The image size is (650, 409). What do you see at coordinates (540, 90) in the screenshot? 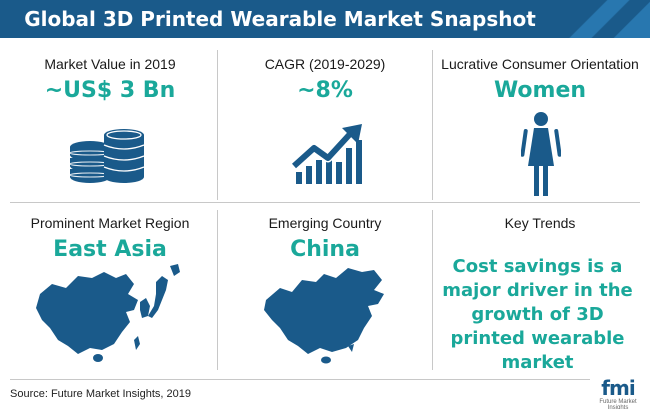
I see `consumer-value: Women` at bounding box center [540, 90].